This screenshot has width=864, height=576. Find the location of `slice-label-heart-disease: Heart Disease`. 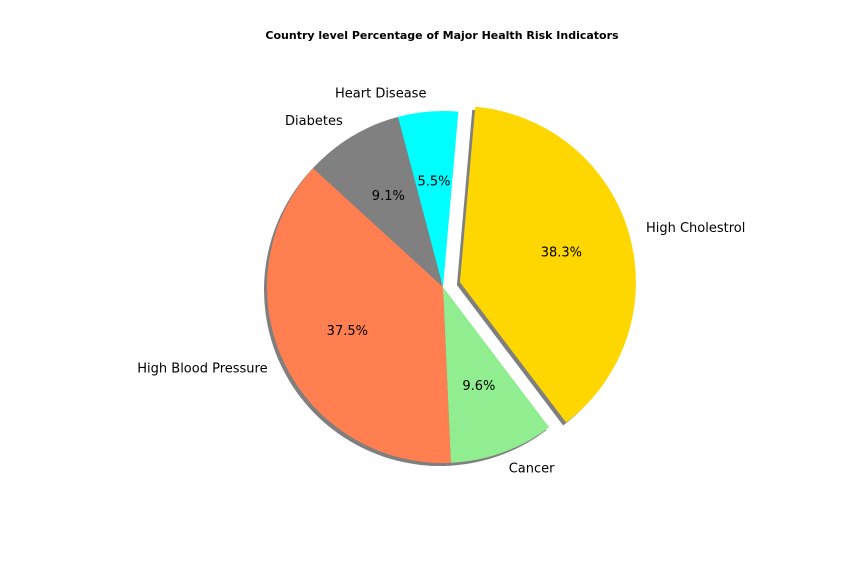

slice-label-heart-disease: Heart Disease is located at coordinates (380, 94).